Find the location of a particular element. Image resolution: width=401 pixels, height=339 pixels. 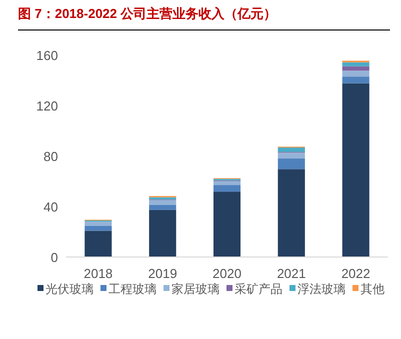

x-tick-label: 2018 is located at coordinates (98, 273).